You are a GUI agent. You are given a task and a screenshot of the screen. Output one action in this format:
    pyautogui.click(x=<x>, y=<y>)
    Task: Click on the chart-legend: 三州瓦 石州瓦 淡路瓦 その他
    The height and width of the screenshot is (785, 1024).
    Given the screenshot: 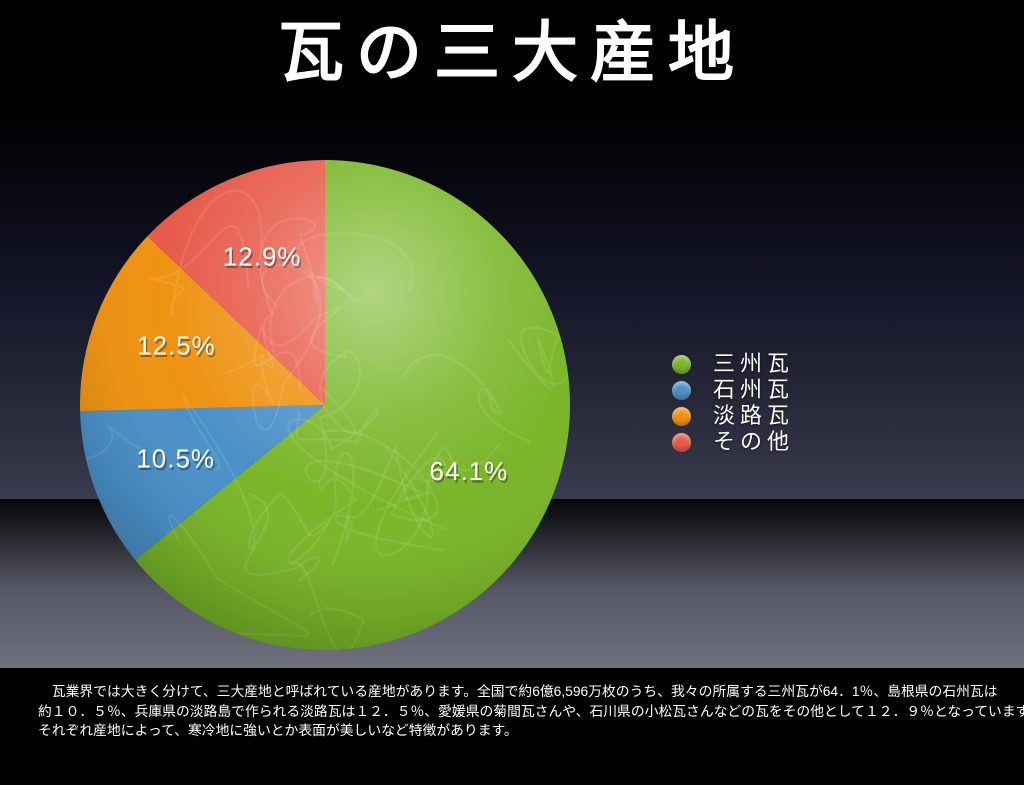 What is the action you would take?
    pyautogui.click(x=733, y=403)
    